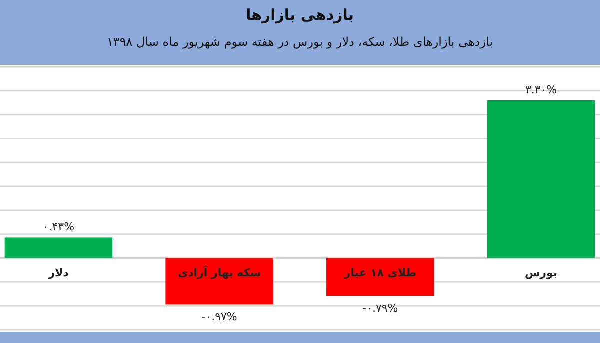  Describe the element at coordinates (380, 273) in the screenshot. I see `x-tick-label: طلای ۱۸ عیار` at that location.